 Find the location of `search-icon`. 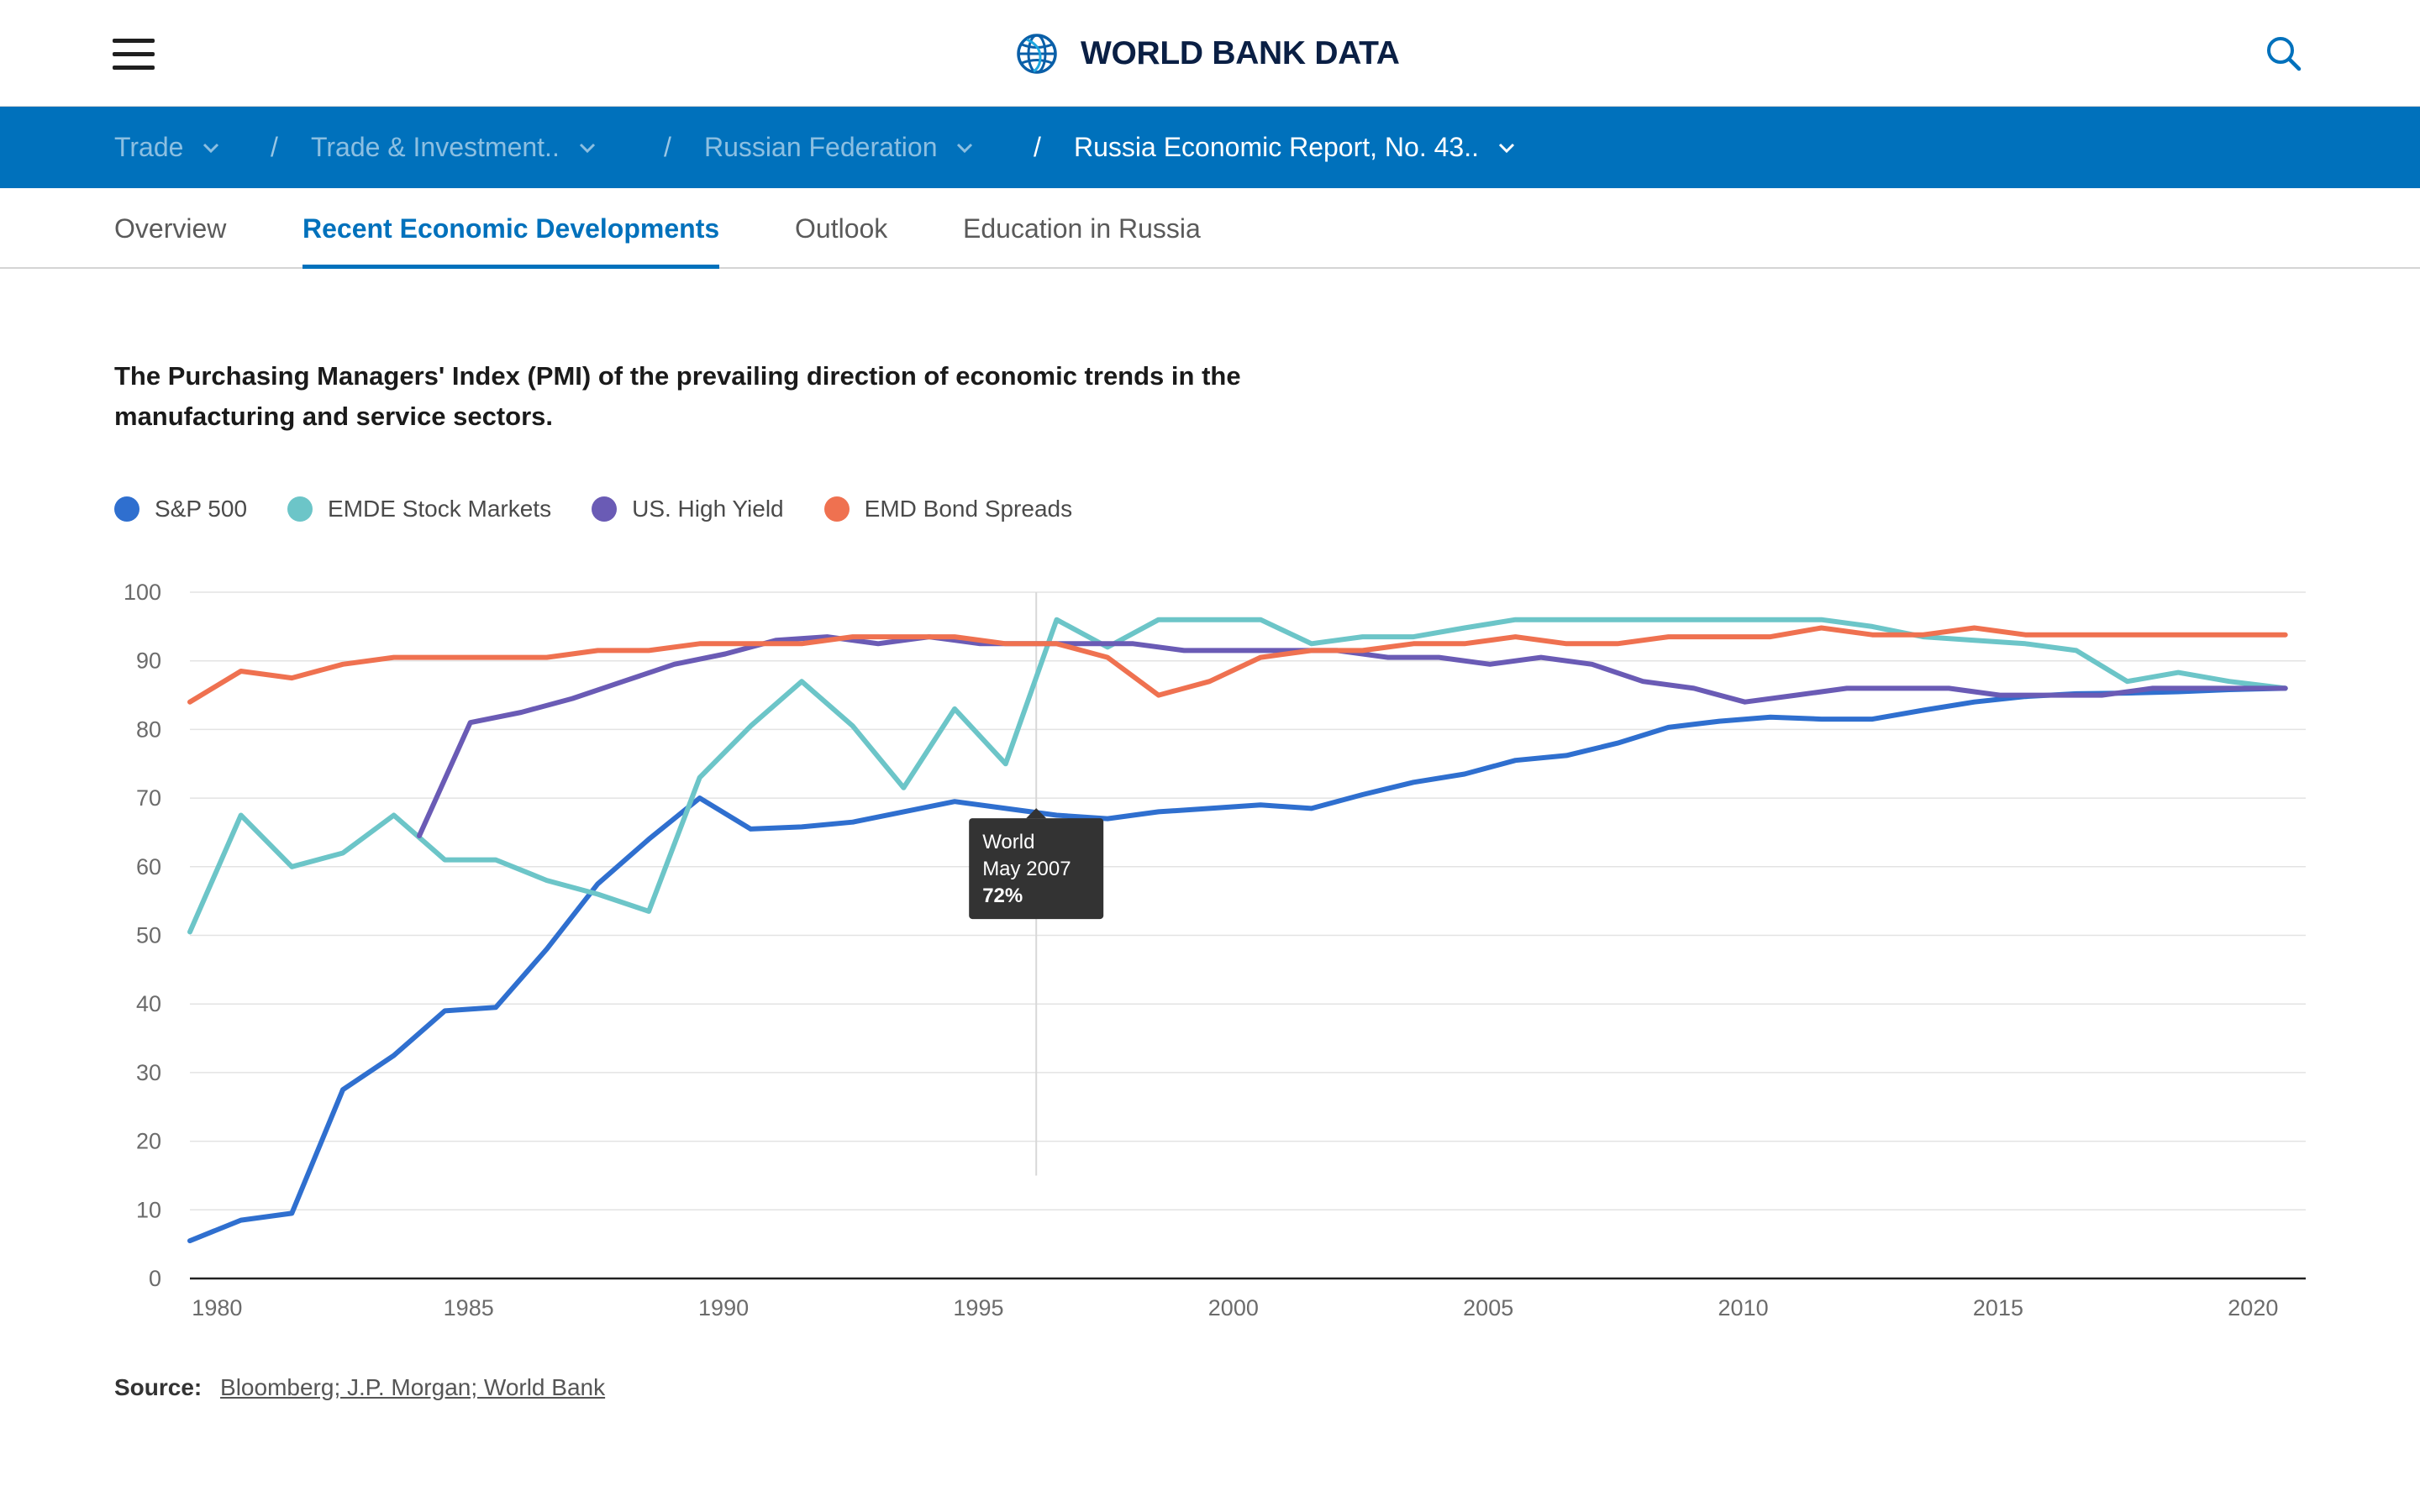

search-icon is located at coordinates (2284, 54).